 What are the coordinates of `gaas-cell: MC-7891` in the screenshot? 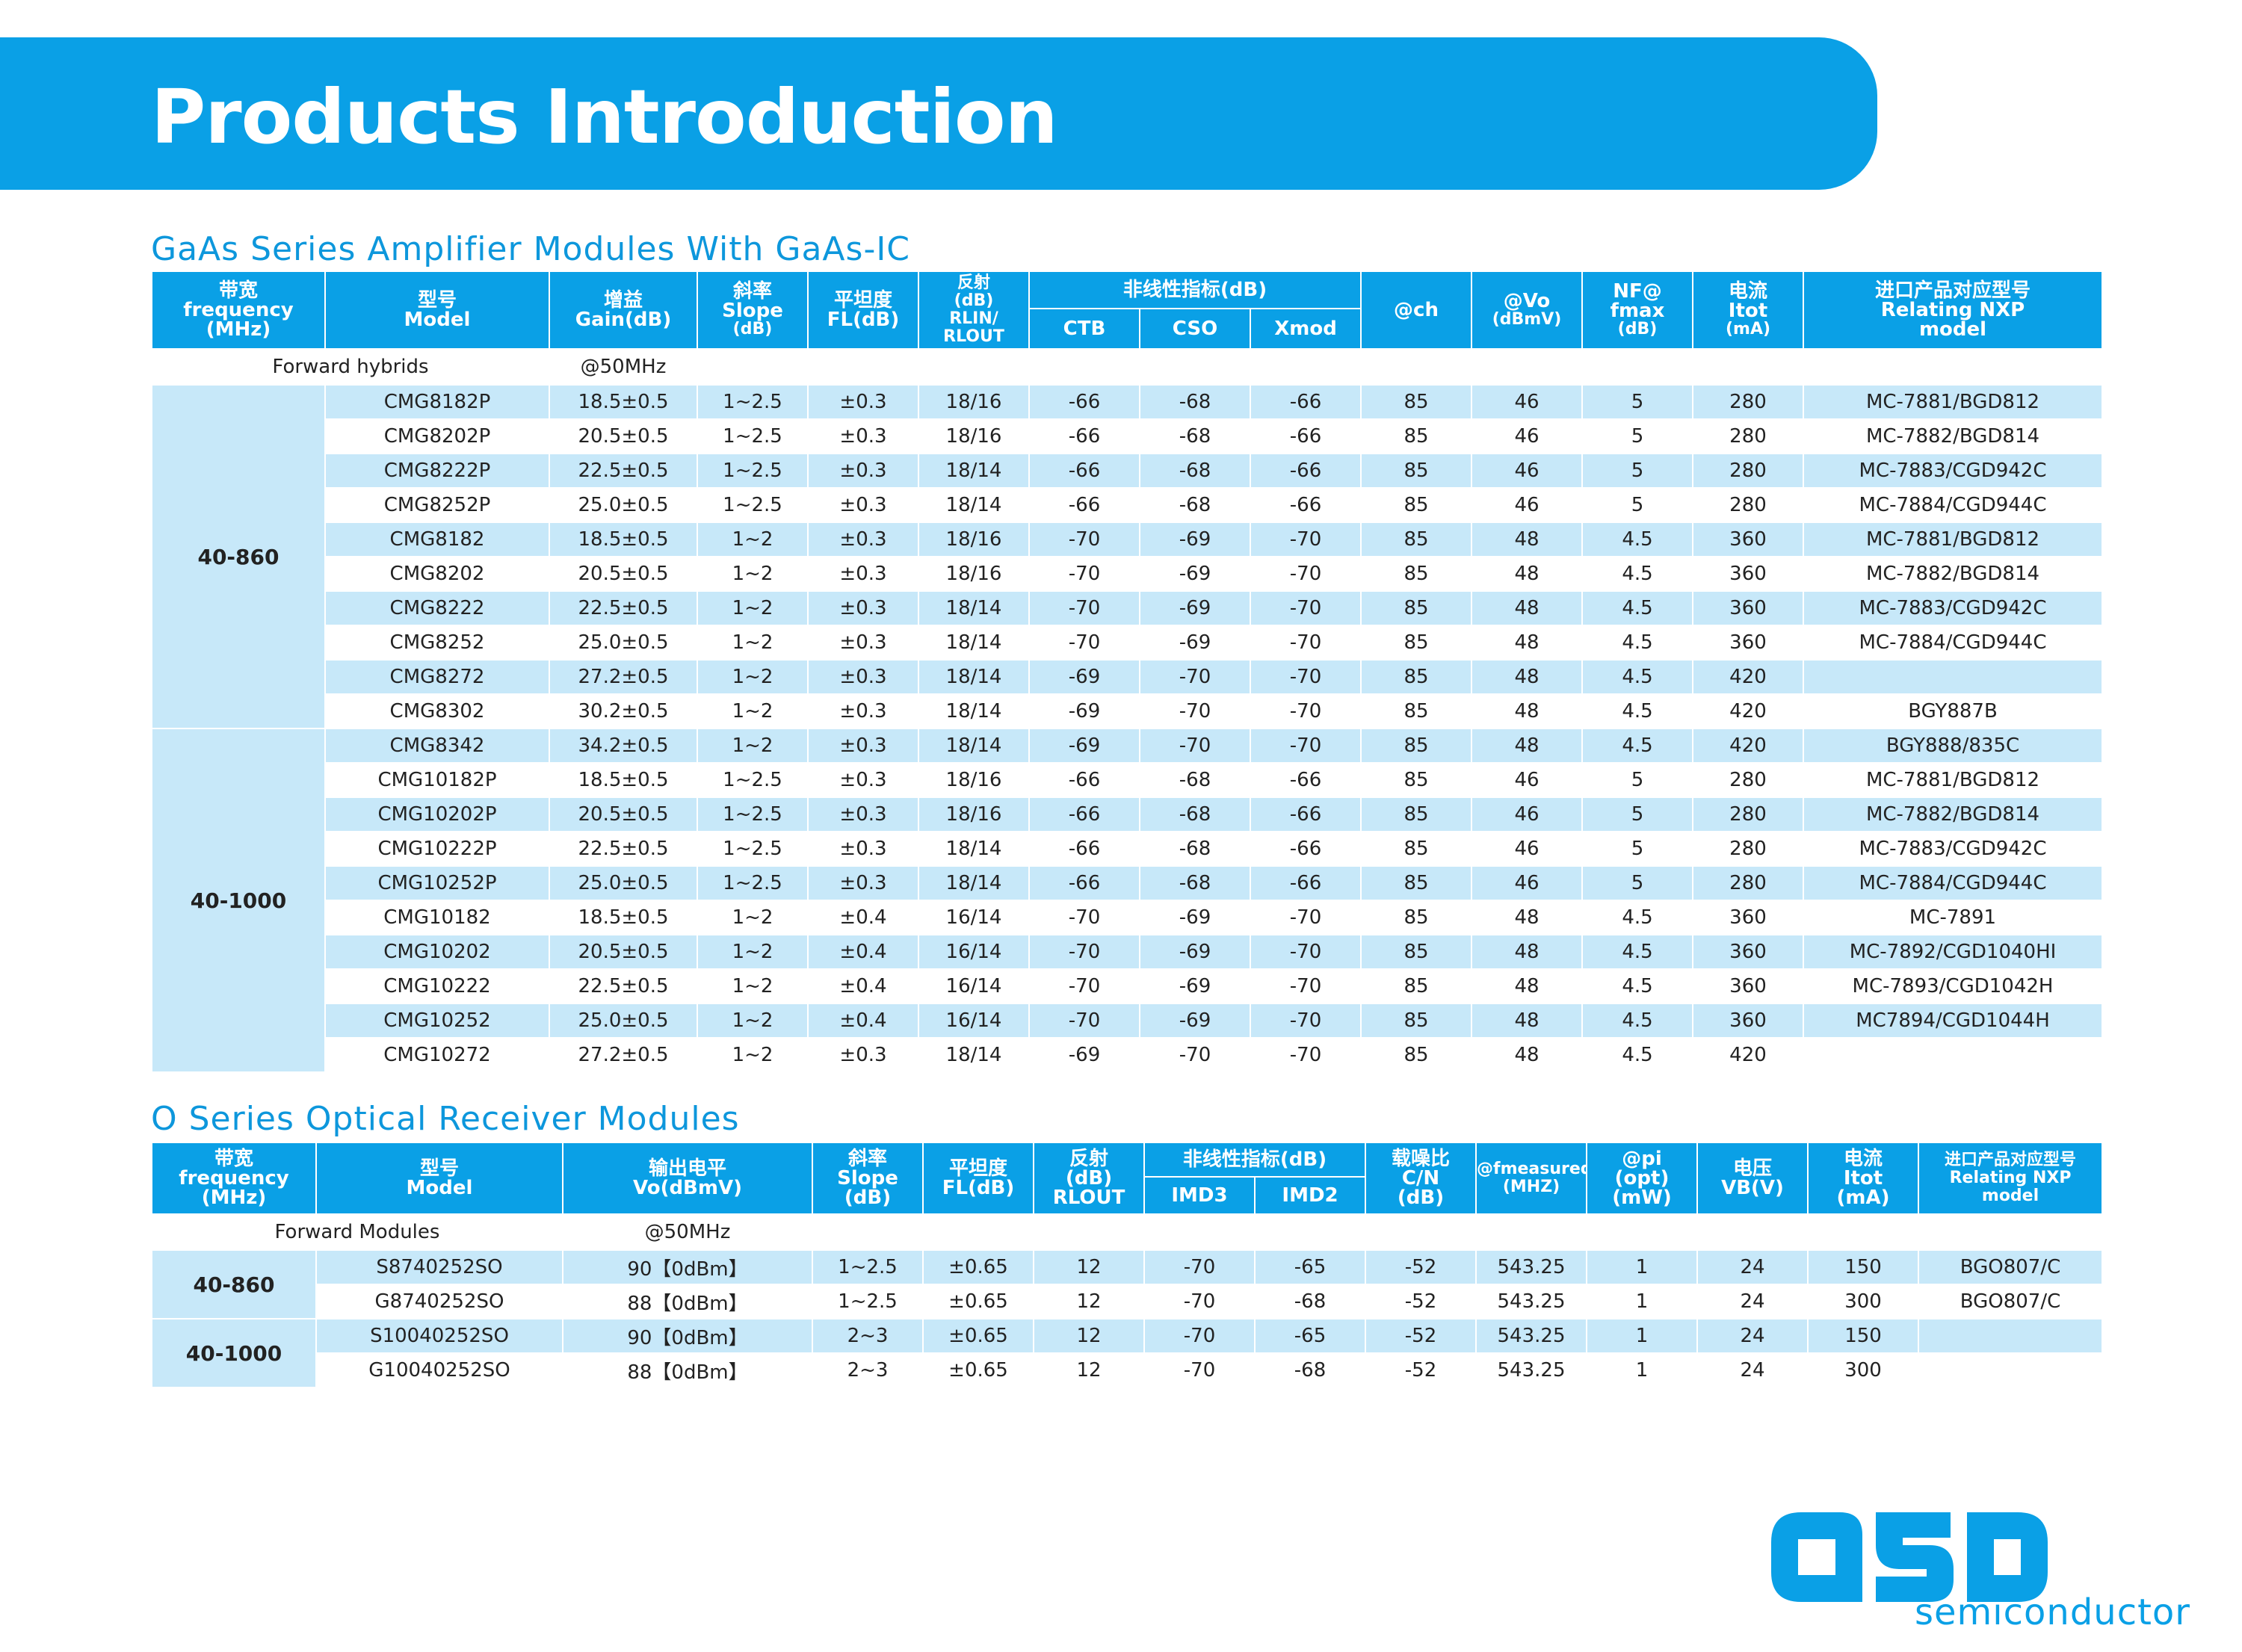 It's located at (1953, 917).